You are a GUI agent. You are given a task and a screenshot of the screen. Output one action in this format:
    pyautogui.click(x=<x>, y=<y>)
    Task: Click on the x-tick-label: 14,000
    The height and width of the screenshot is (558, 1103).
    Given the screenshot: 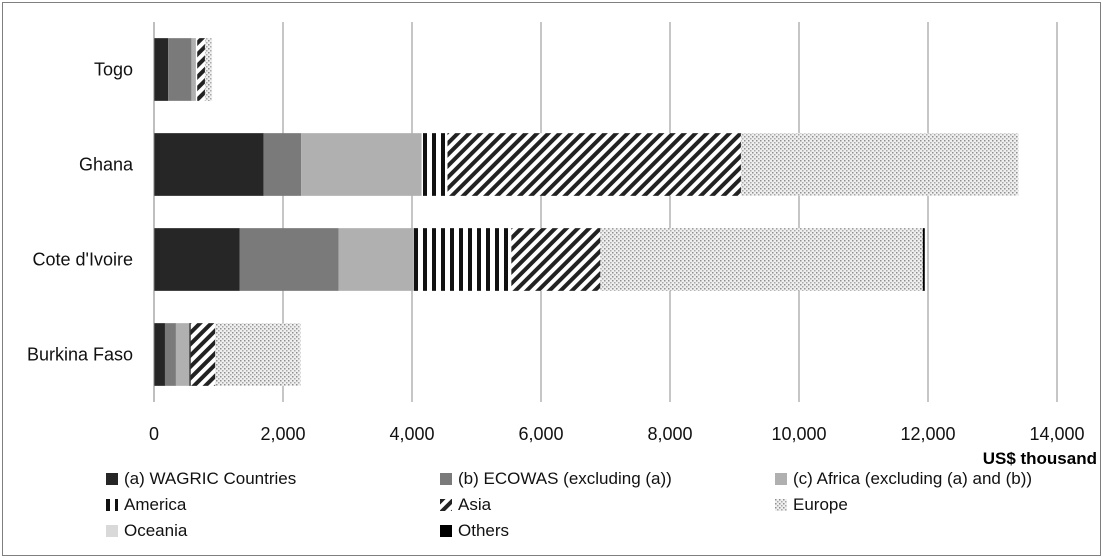 What is the action you would take?
    pyautogui.click(x=1056, y=434)
    